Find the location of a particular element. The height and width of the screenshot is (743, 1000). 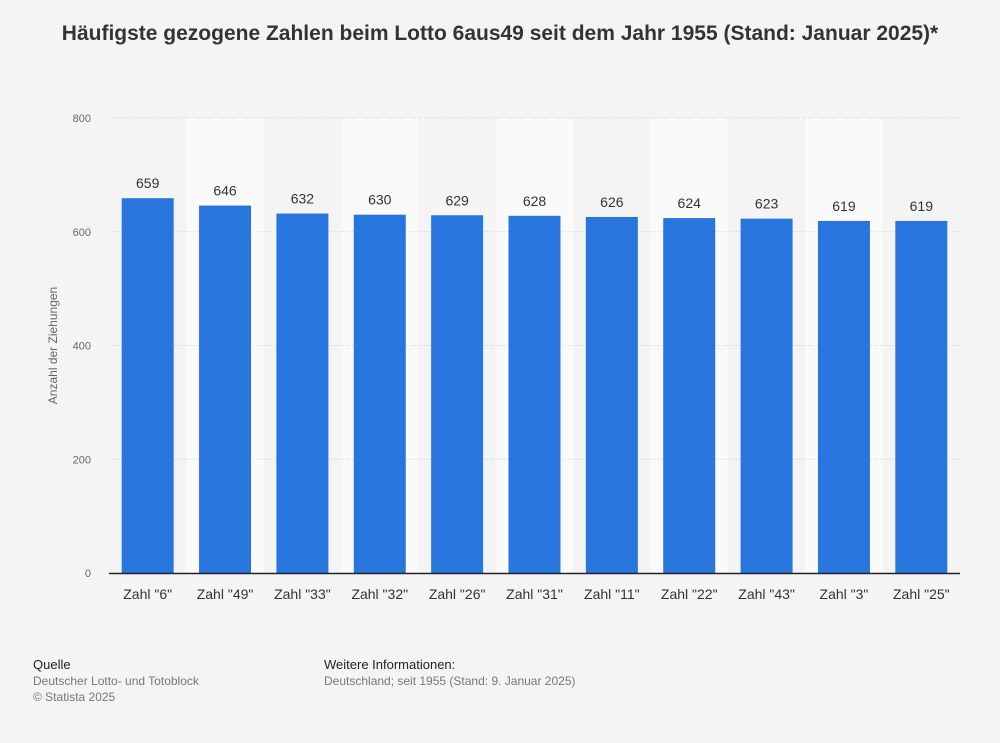

x-tick-label: Zahl "22" is located at coordinates (689, 594).